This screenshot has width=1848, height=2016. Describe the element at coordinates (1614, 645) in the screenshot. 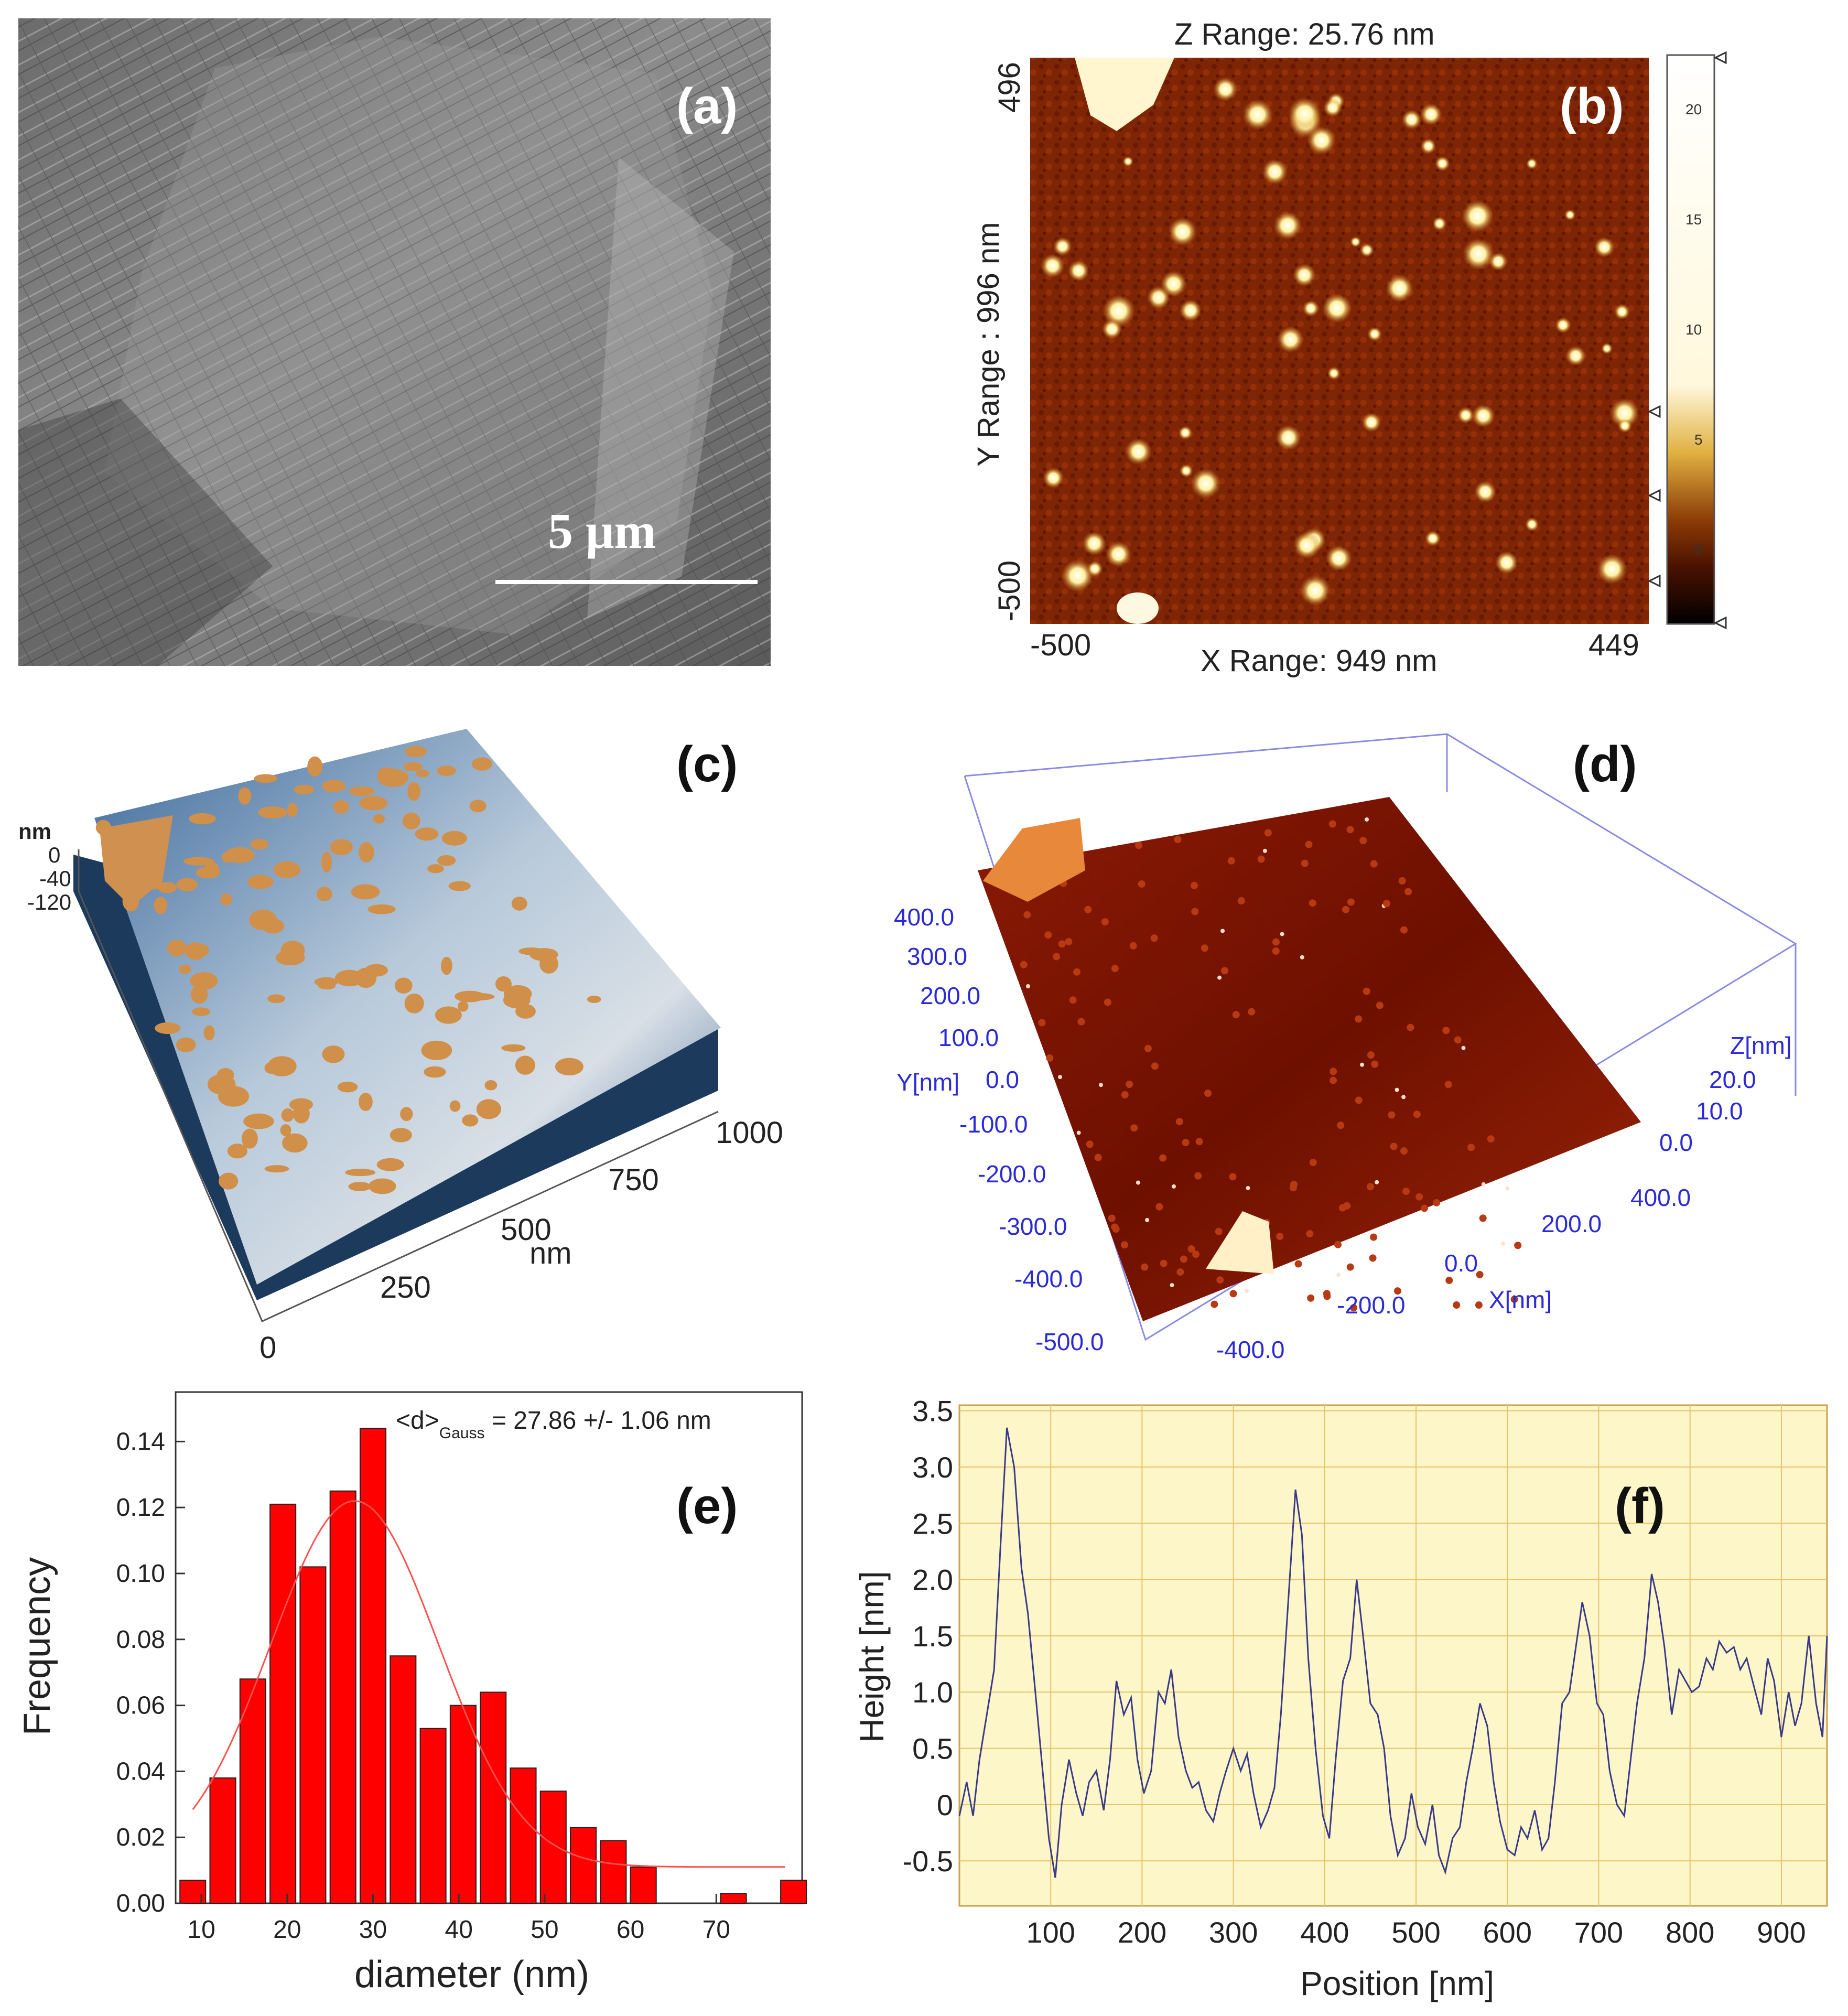

I see `x-max-label: 449` at that location.